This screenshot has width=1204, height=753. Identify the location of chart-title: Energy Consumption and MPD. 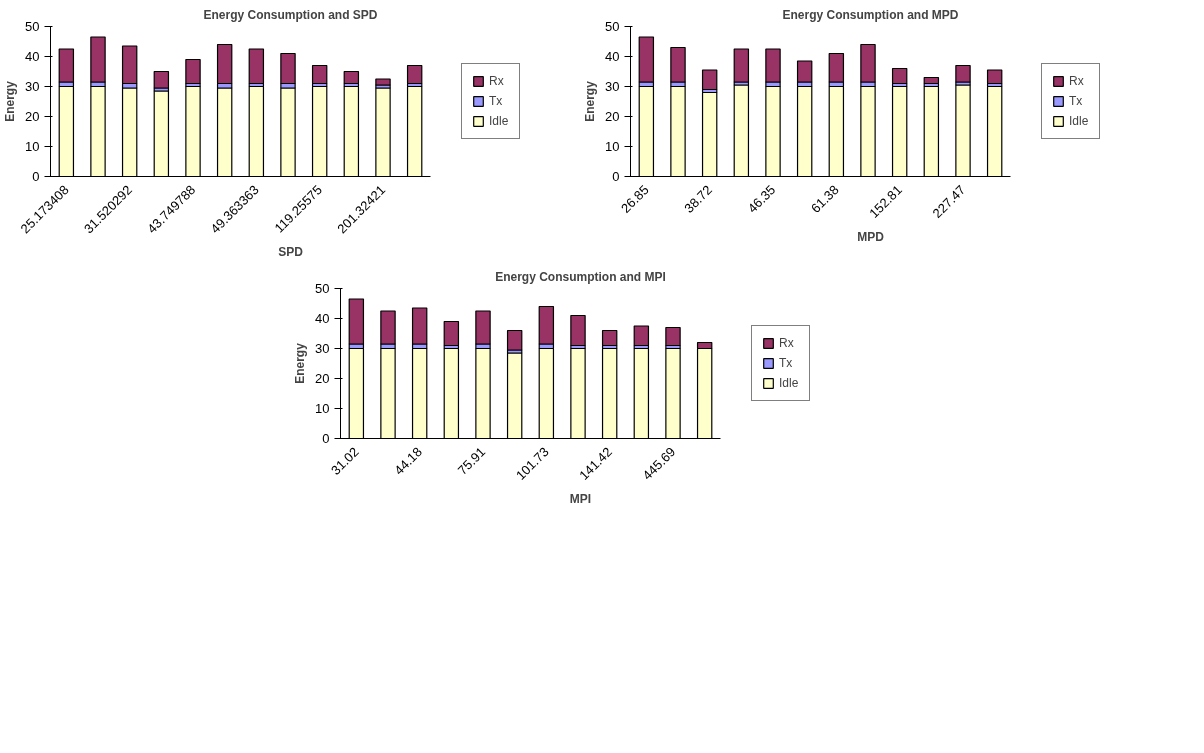
(870, 14).